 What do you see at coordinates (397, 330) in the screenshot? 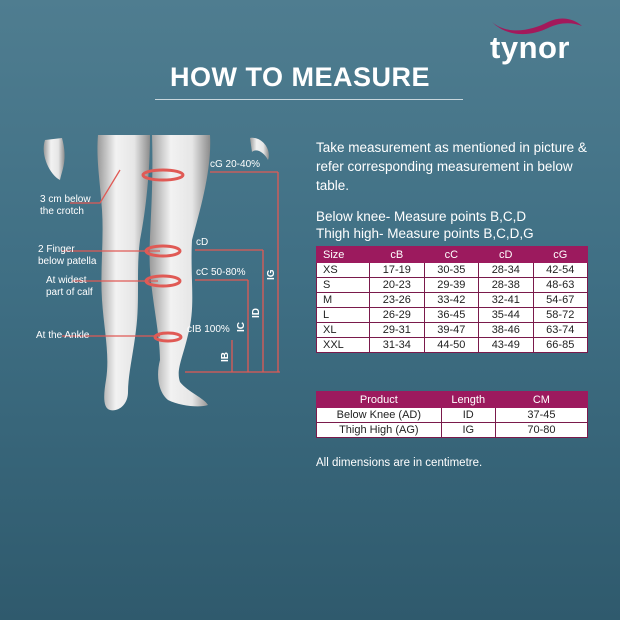
I see `table-cell: 29-31` at bounding box center [397, 330].